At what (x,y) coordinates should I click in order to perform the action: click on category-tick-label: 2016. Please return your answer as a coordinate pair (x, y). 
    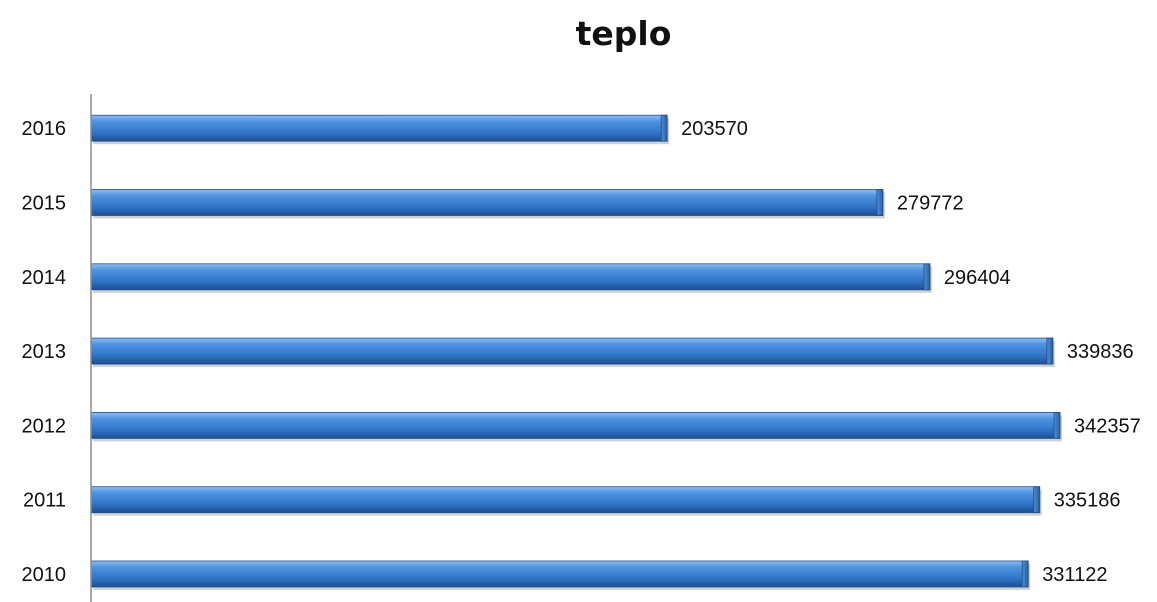
    Looking at the image, I should click on (44, 129).